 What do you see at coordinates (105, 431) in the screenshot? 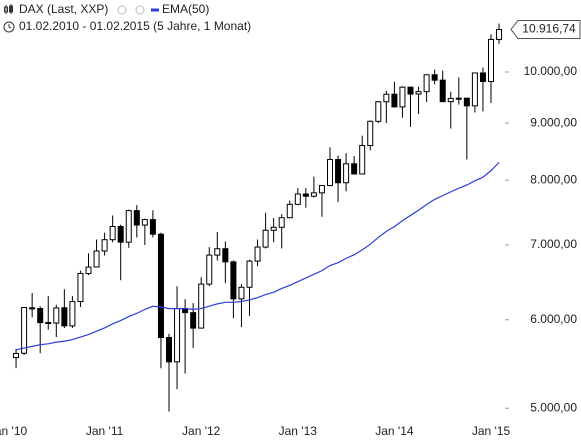
I see `x-tick-label: Jan '11` at bounding box center [105, 431].